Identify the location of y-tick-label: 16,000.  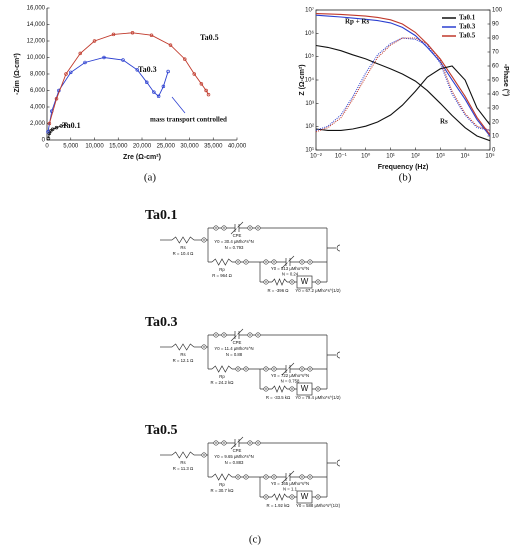
(36, 9).